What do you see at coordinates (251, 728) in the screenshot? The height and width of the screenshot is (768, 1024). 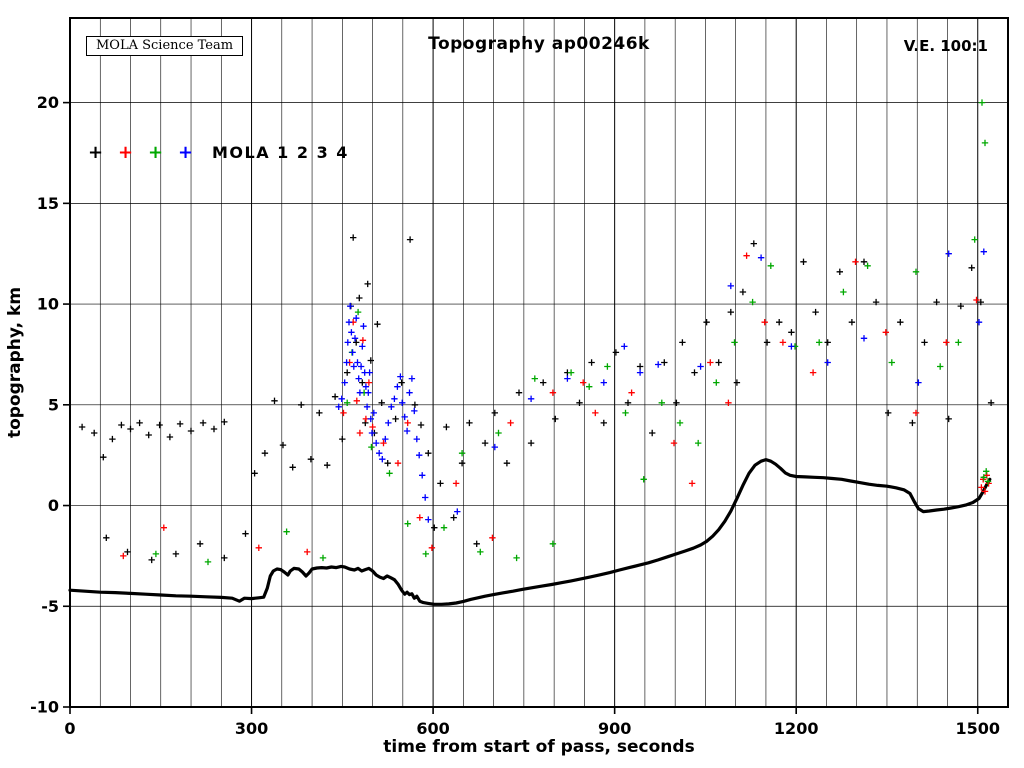 I see `svg-text: 300` at bounding box center [251, 728].